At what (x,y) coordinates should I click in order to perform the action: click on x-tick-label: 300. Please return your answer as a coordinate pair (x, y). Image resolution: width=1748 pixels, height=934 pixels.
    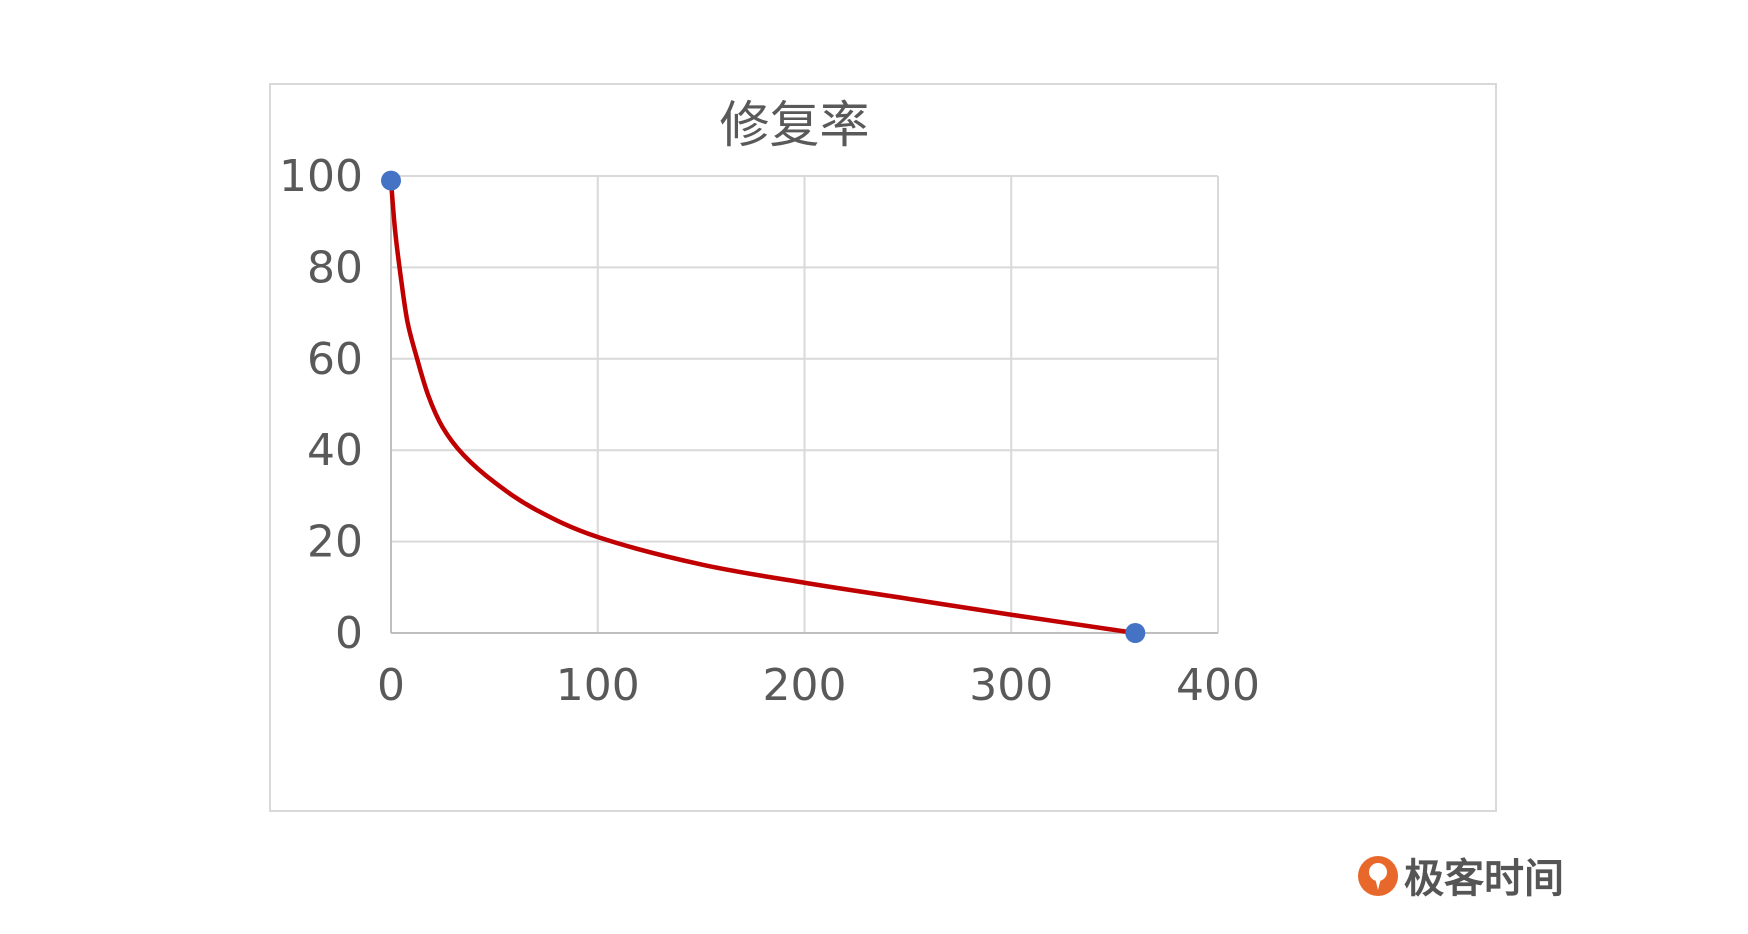
    Looking at the image, I should click on (1011, 685).